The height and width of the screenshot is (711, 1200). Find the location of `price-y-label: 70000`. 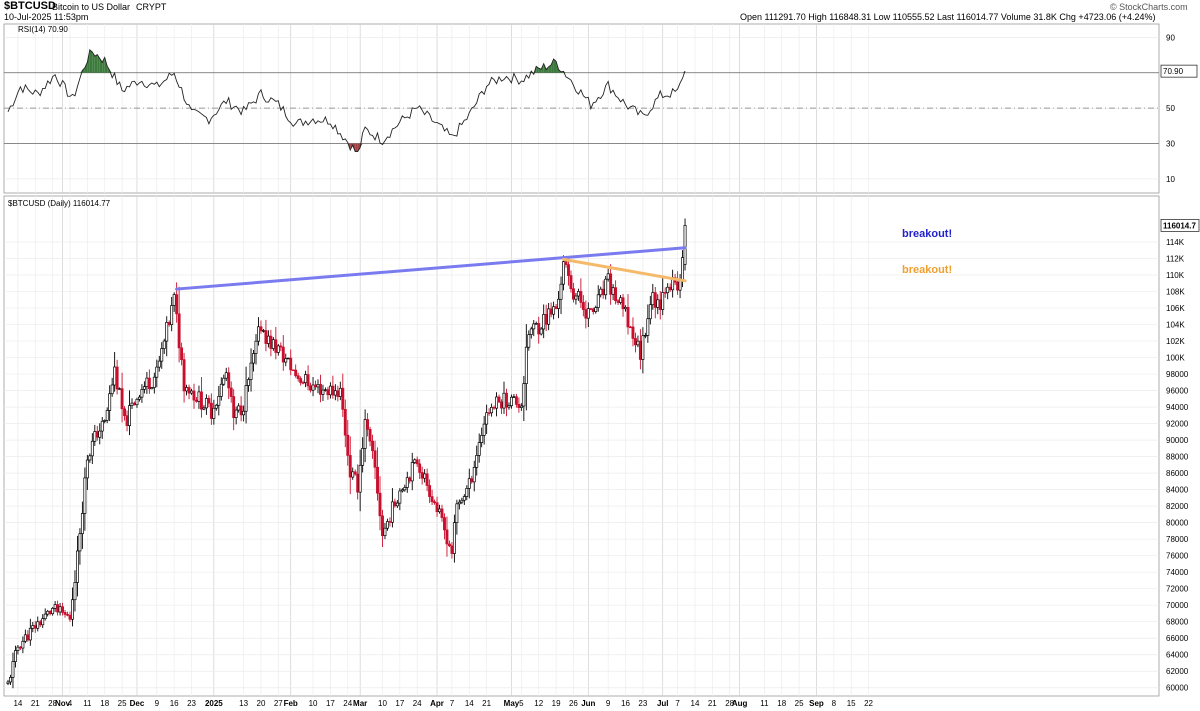

price-y-label: 70000 is located at coordinates (1177, 605).